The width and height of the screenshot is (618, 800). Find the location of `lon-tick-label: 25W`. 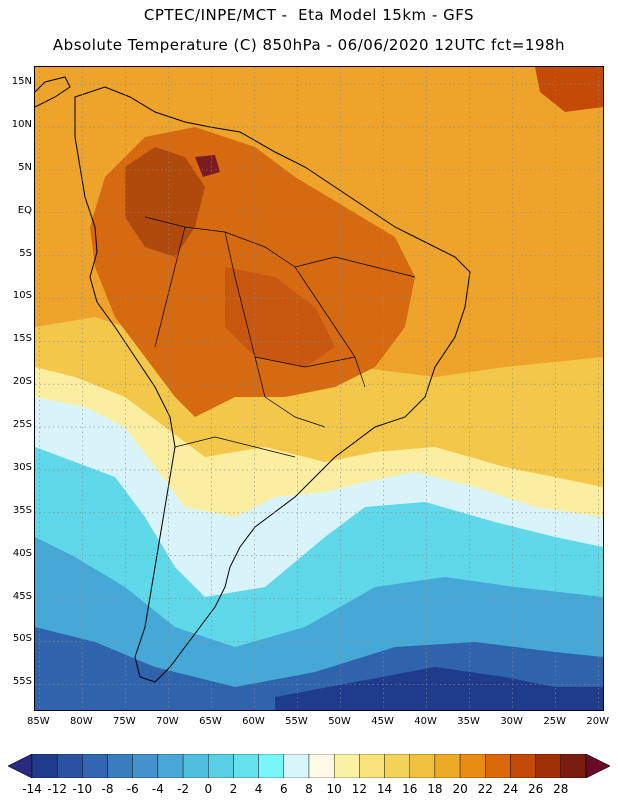

lon-tick-label: 25W is located at coordinates (554, 721).